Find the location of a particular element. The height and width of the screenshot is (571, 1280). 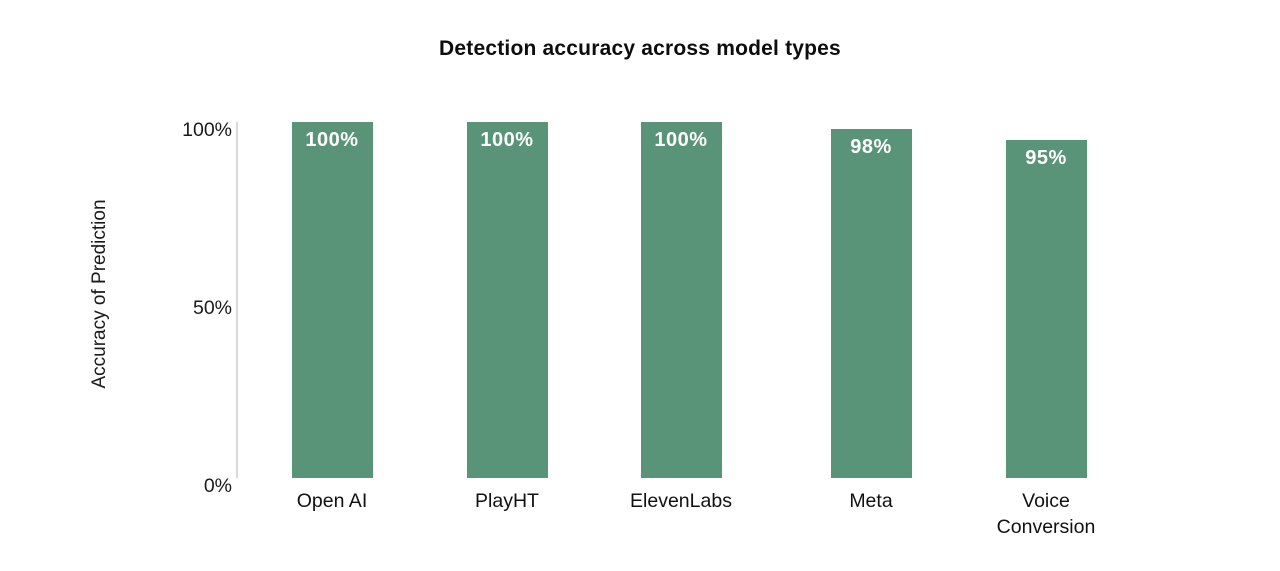

bar-value-label: 95% is located at coordinates (1046, 157).